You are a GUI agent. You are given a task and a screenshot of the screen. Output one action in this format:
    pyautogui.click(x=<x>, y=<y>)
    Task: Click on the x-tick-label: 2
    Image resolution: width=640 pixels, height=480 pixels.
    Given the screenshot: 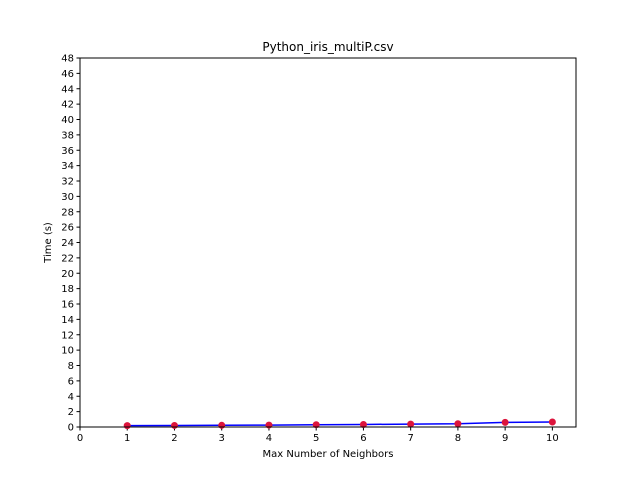 What is the action you would take?
    pyautogui.click(x=174, y=438)
    